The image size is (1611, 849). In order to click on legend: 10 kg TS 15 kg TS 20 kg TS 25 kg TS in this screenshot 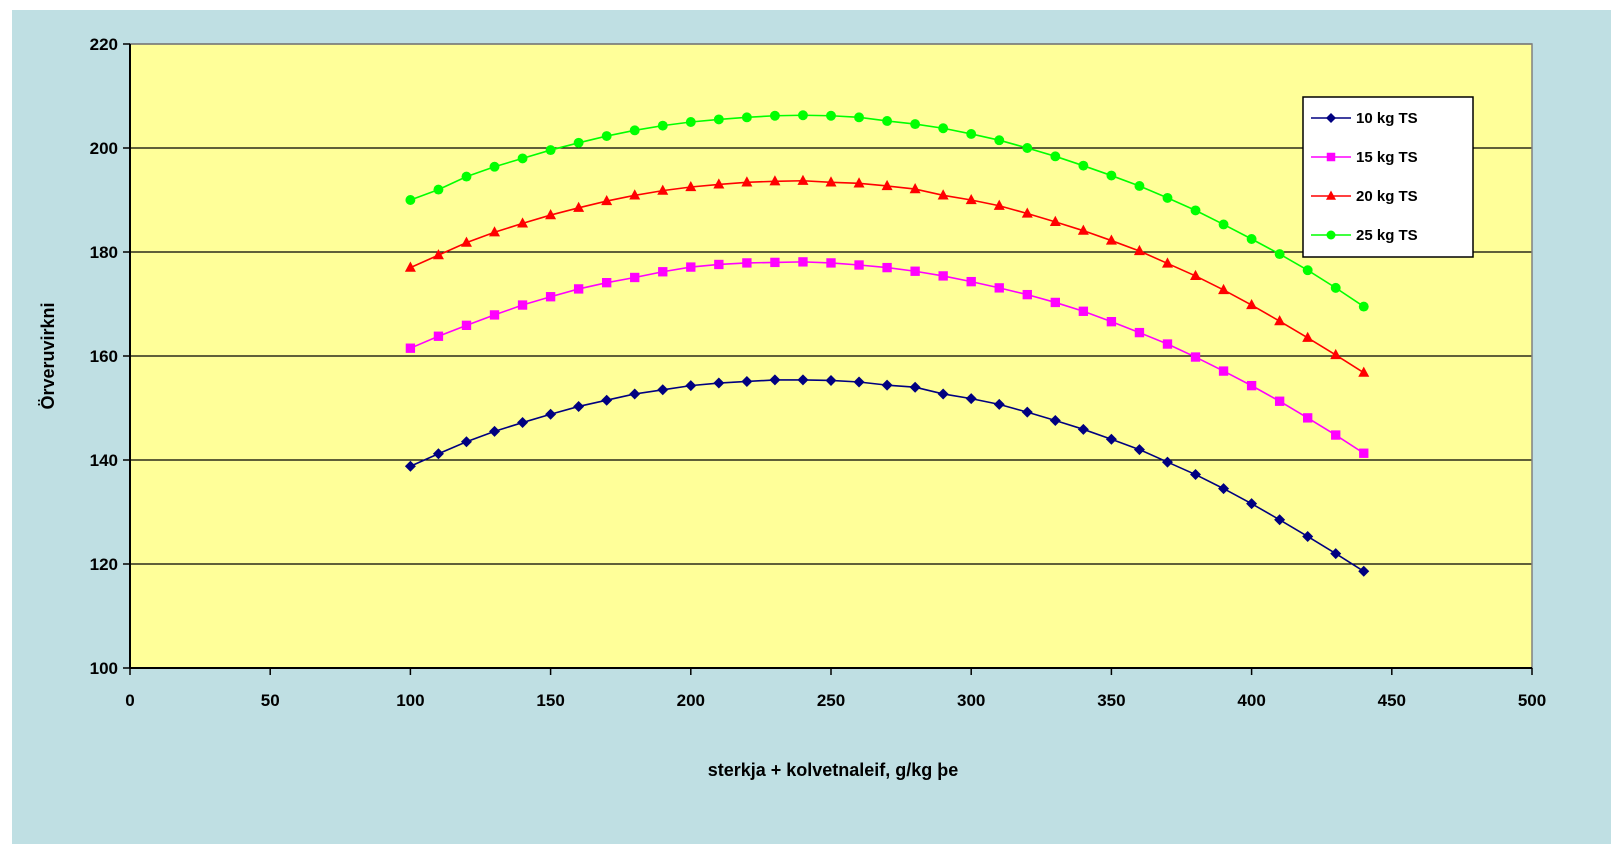, I will do `click(1388, 177)`.